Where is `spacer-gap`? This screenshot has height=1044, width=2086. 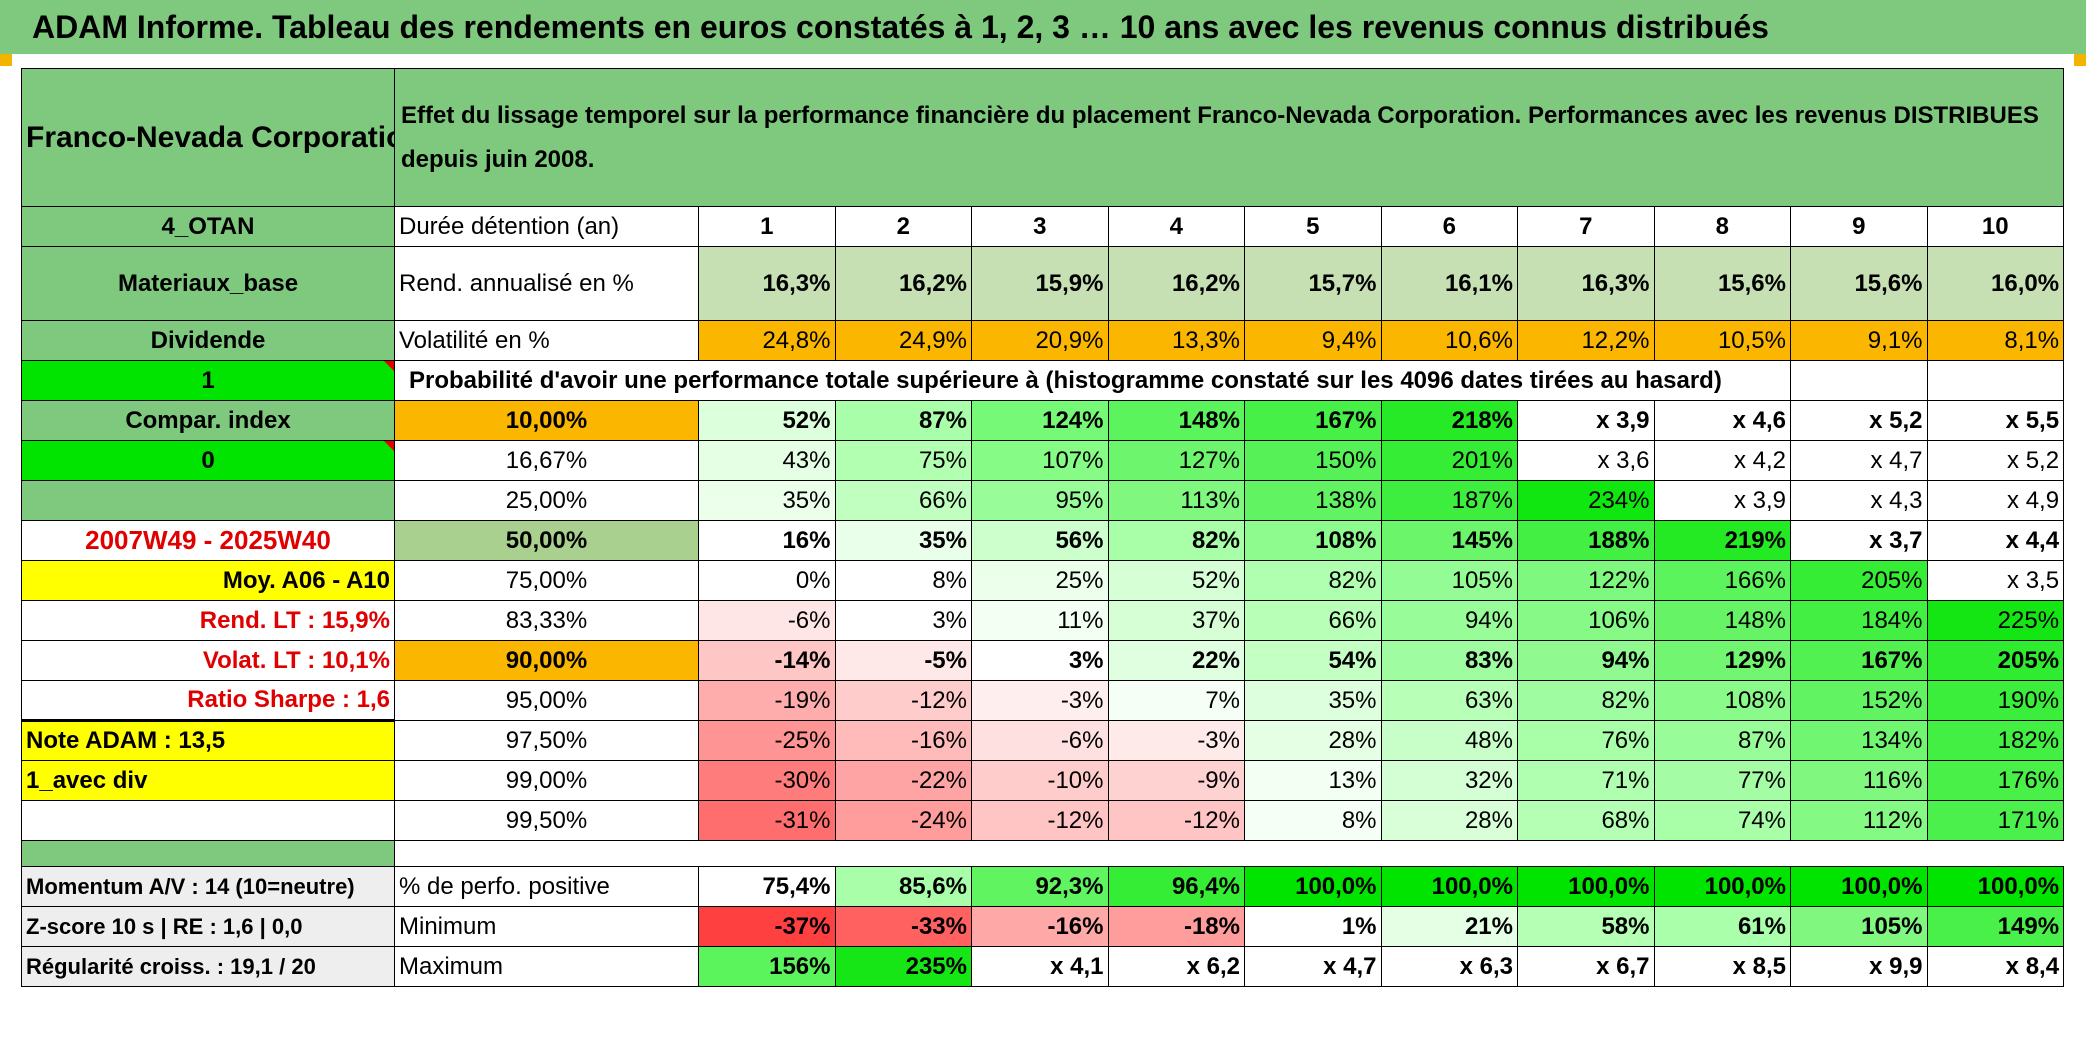 spacer-gap is located at coordinates (1229, 854).